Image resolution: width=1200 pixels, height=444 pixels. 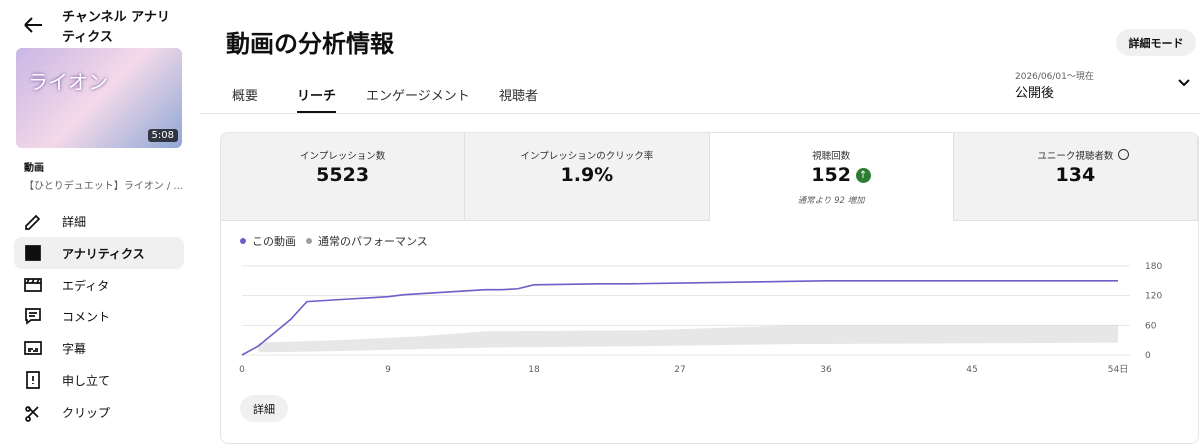 I want to click on metric-value: 134, so click(x=1075, y=175).